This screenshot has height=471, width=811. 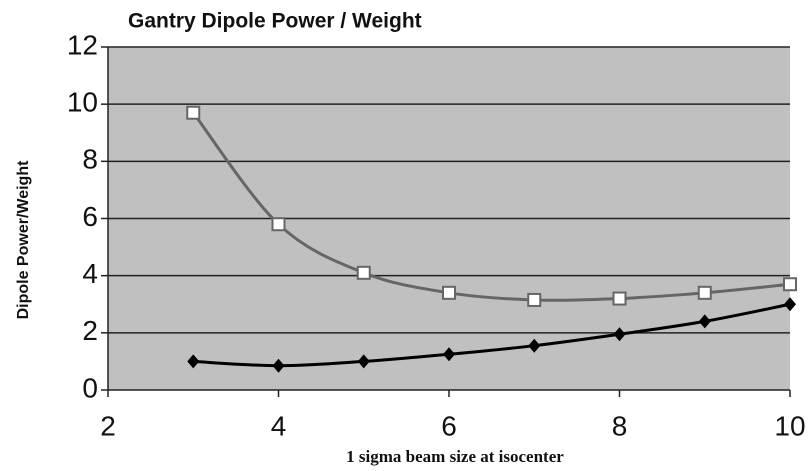 What do you see at coordinates (90, 330) in the screenshot?
I see `y-tick-label: 2` at bounding box center [90, 330].